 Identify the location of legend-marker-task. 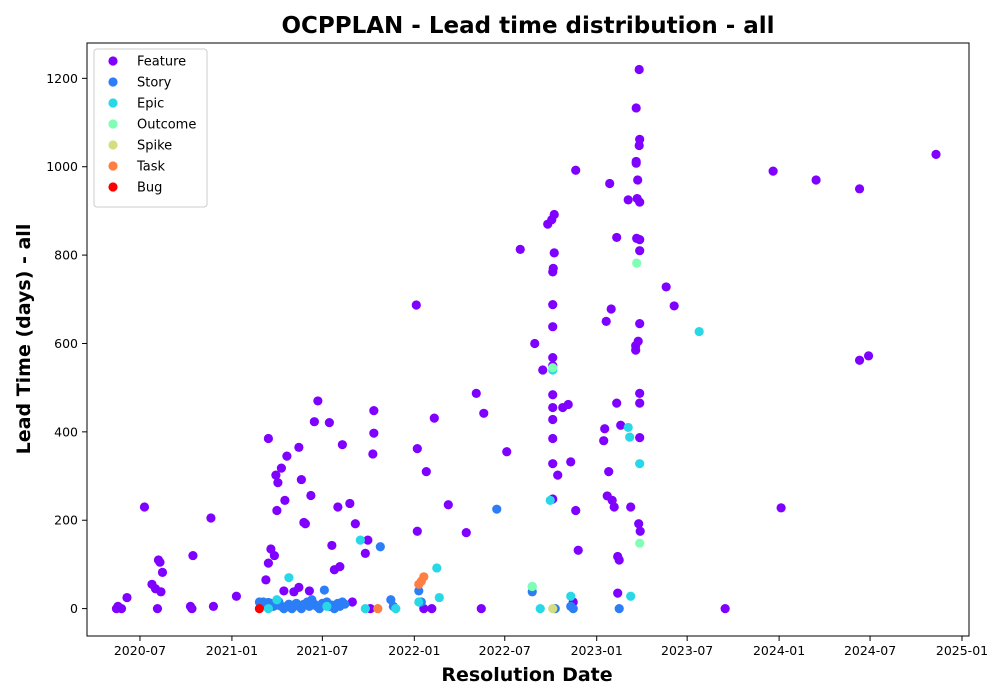
(113, 166).